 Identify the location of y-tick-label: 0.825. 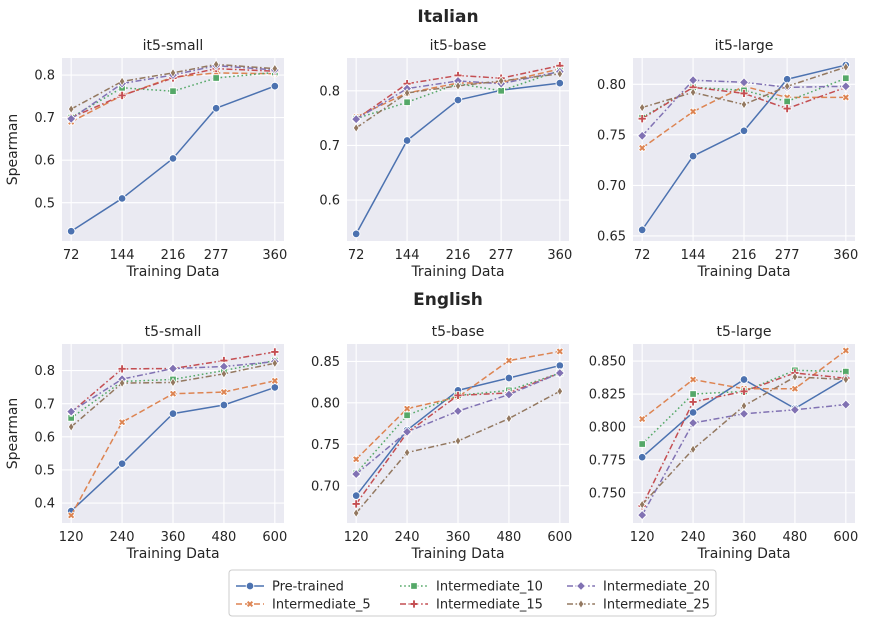
(607, 395).